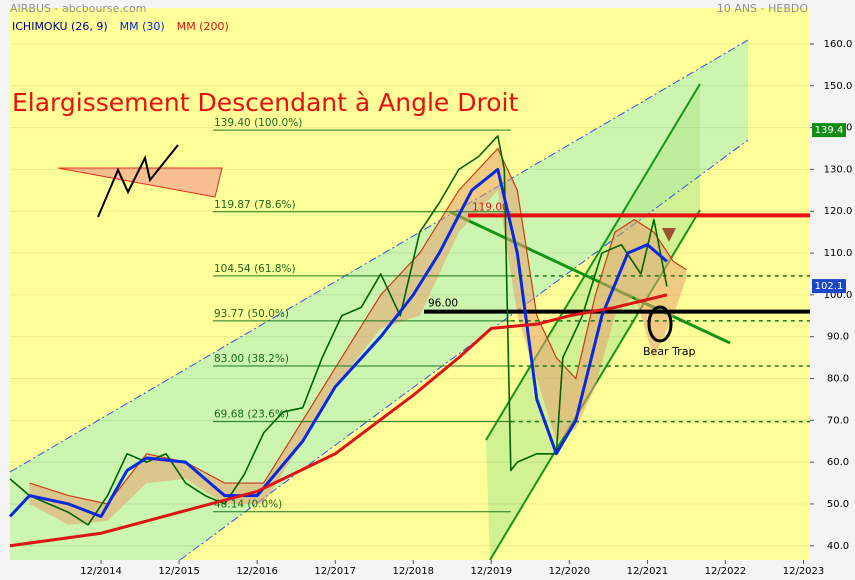 The height and width of the screenshot is (580, 855). Describe the element at coordinates (726, 571) in the screenshot. I see `x-tick-label: 12/2022` at that location.